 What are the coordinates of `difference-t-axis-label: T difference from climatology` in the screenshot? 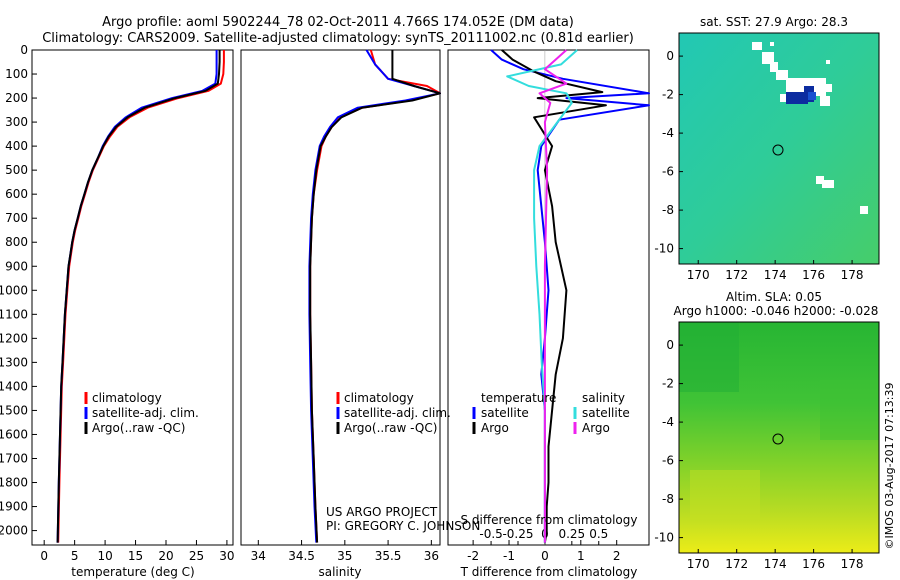 It's located at (549, 572).